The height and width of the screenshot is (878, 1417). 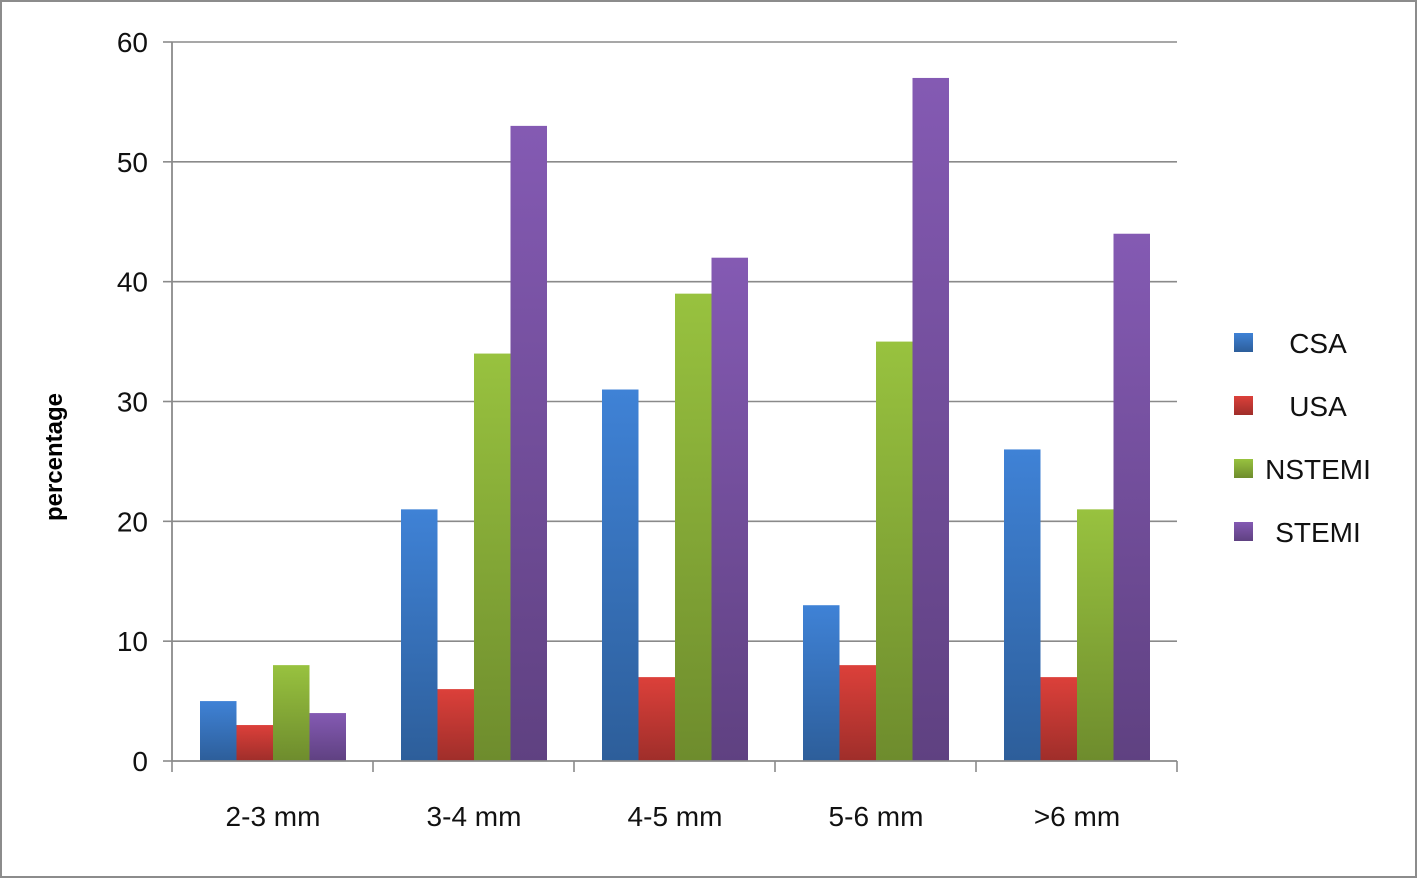 I want to click on y-tick-label: 30, so click(x=132, y=402).